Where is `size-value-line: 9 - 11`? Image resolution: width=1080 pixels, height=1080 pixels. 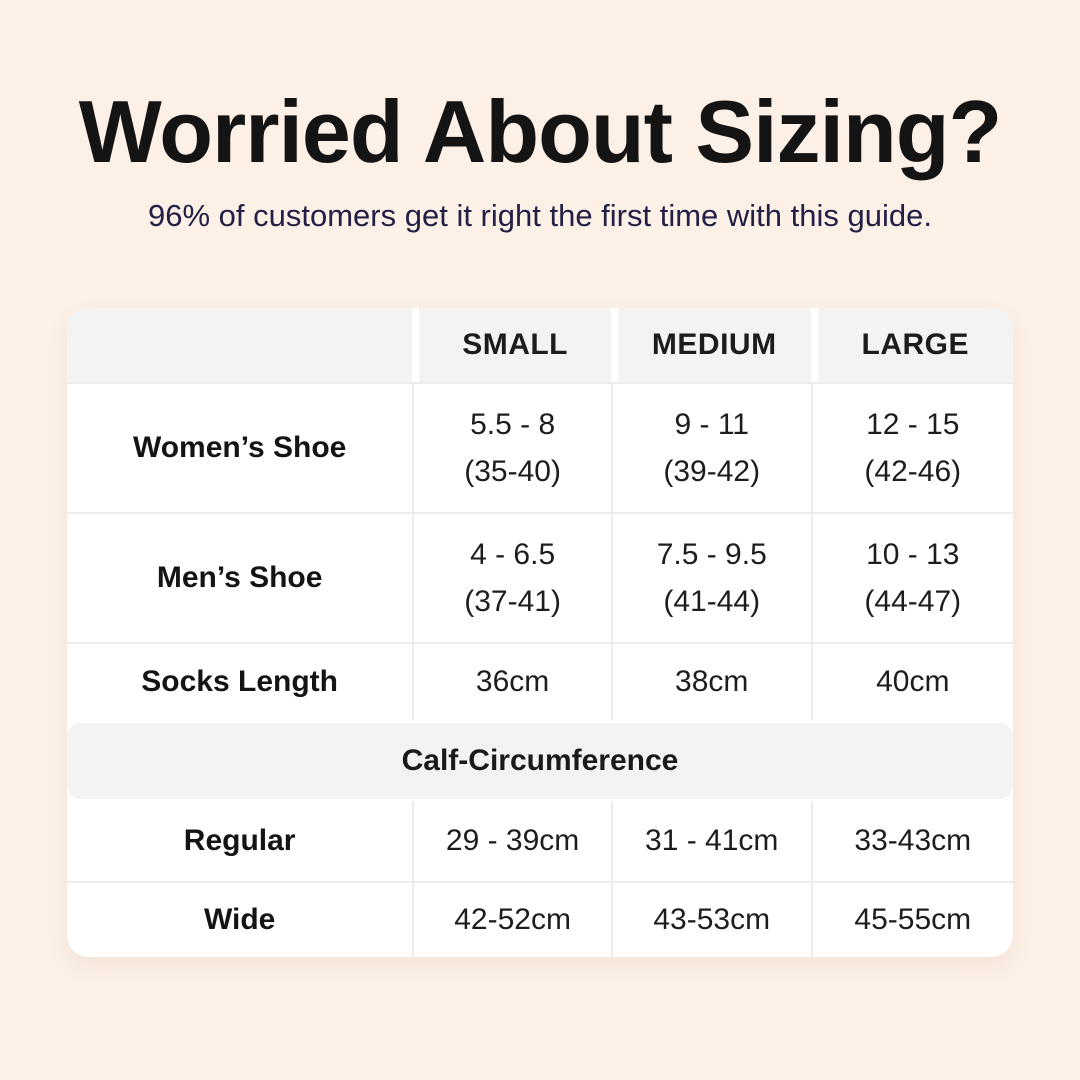 size-value-line: 9 - 11 is located at coordinates (711, 424).